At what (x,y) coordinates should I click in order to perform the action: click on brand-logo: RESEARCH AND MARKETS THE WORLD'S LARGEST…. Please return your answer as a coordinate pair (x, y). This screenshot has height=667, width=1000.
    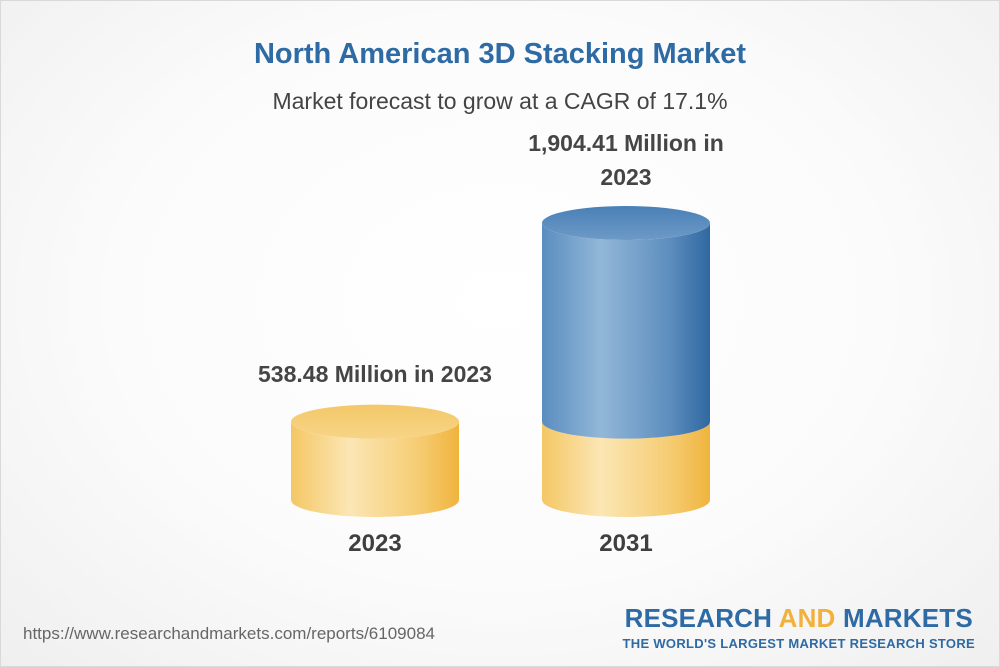
    Looking at the image, I should click on (799, 627).